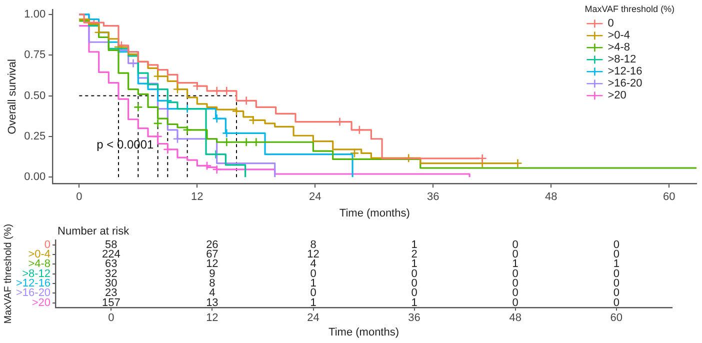  Describe the element at coordinates (36, 274) in the screenshot. I see `y-tick-label: >8-12` at that location.